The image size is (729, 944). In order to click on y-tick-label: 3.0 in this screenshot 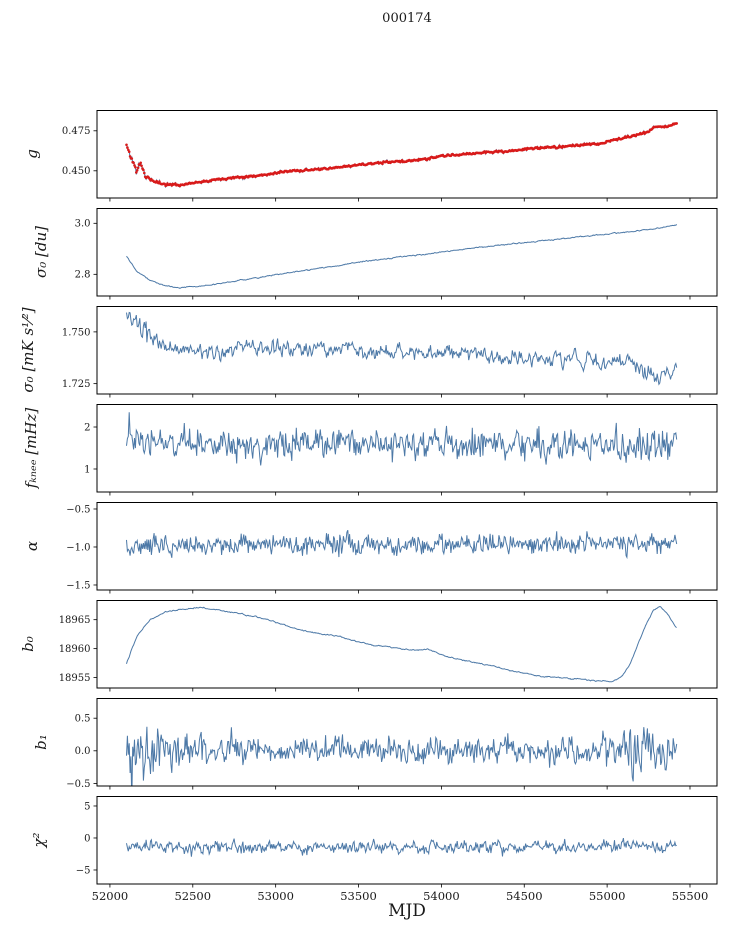, I will do `click(83, 224)`.